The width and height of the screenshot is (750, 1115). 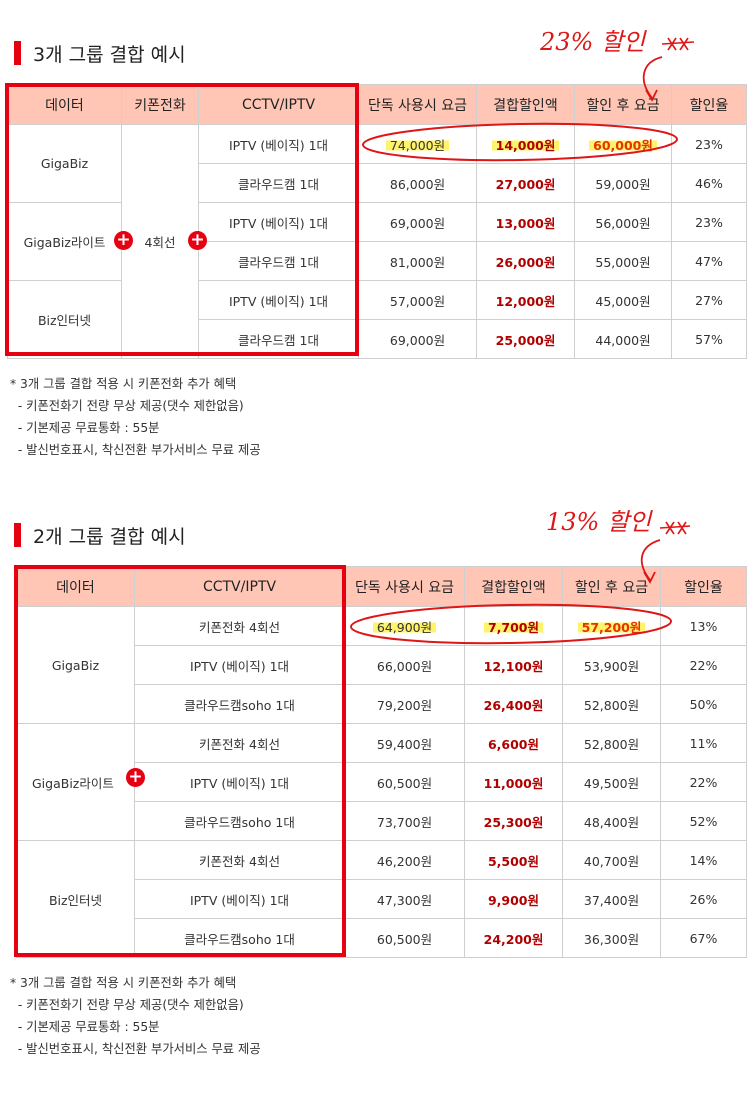 What do you see at coordinates (404, 627) in the screenshot?
I see `standalone-value: 64,900원` at bounding box center [404, 627].